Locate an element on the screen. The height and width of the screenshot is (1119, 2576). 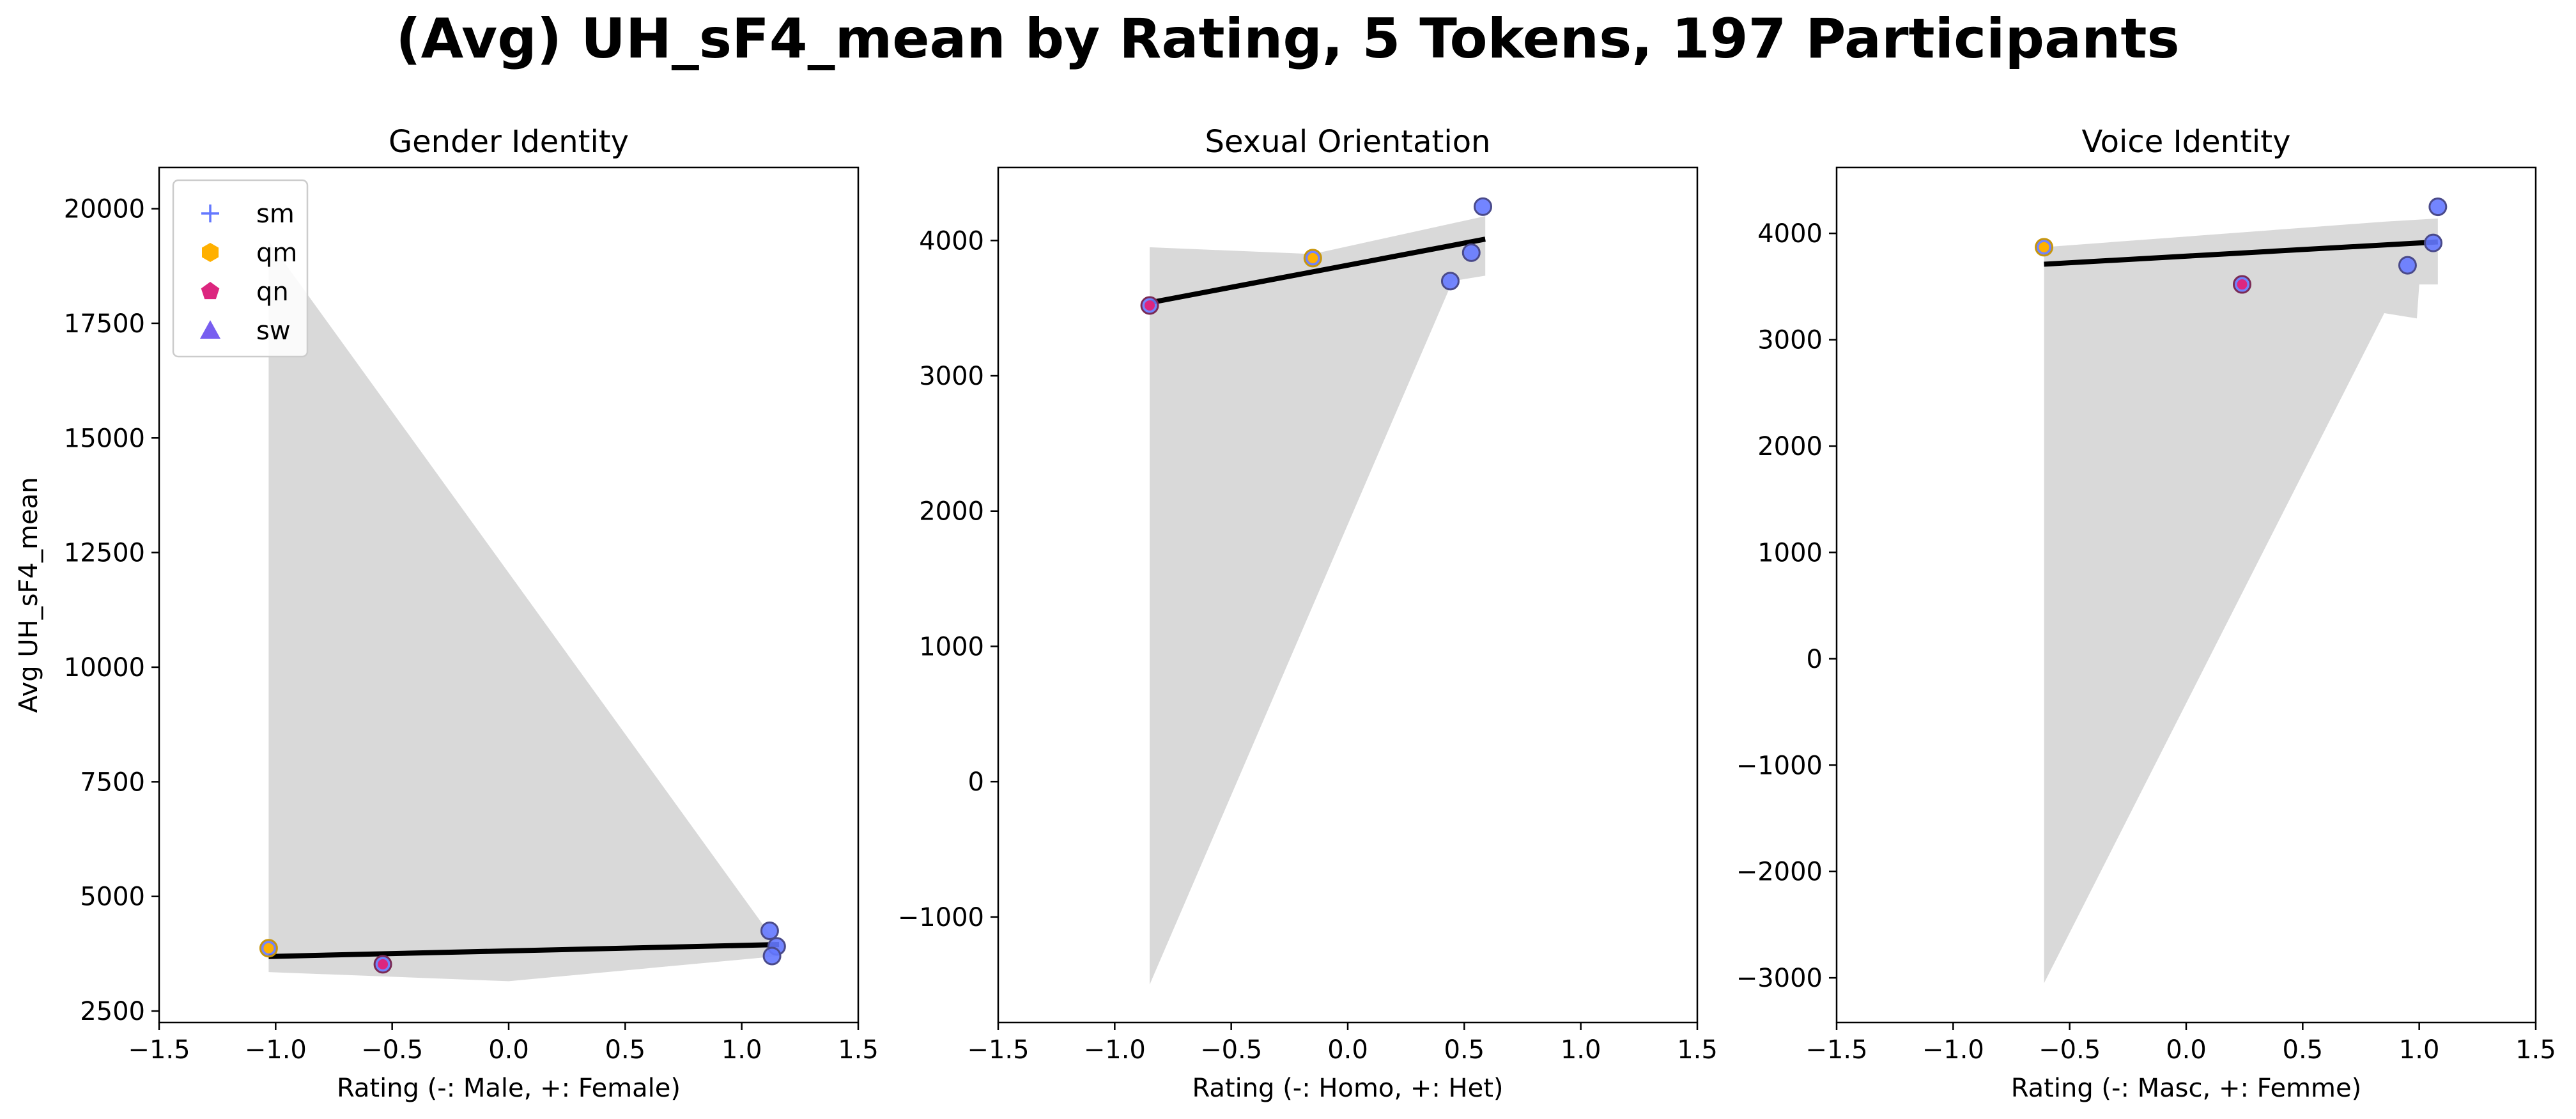
legend-label: sm is located at coordinates (275, 214).